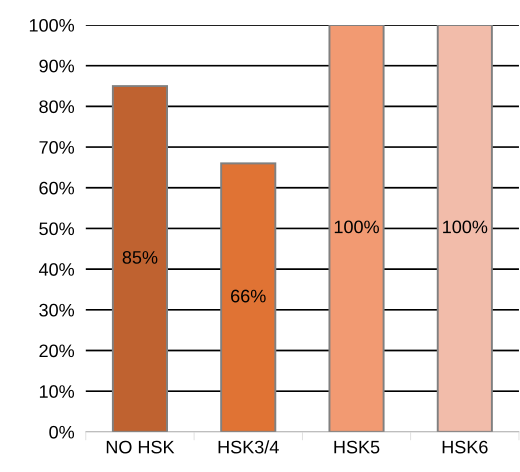  What do you see at coordinates (57, 391) in the screenshot?
I see `y-tick-label: 10%` at bounding box center [57, 391].